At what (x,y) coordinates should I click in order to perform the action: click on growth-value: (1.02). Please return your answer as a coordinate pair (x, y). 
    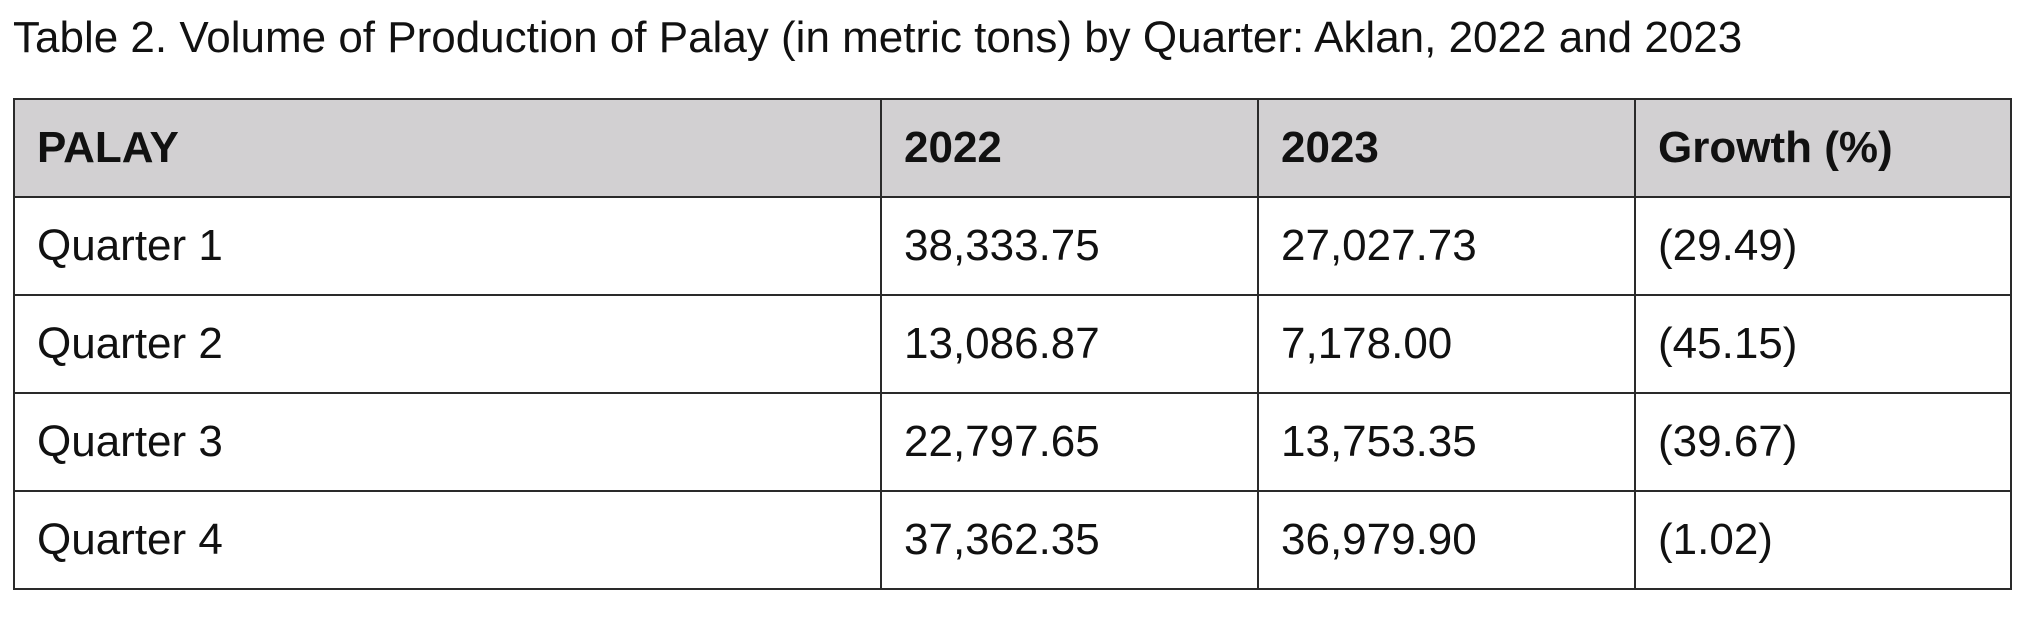
    Looking at the image, I should click on (1823, 540).